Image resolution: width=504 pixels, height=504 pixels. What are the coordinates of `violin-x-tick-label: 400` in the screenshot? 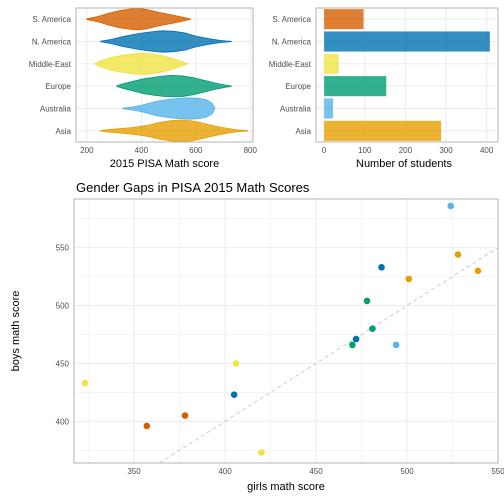 It's located at (142, 150).